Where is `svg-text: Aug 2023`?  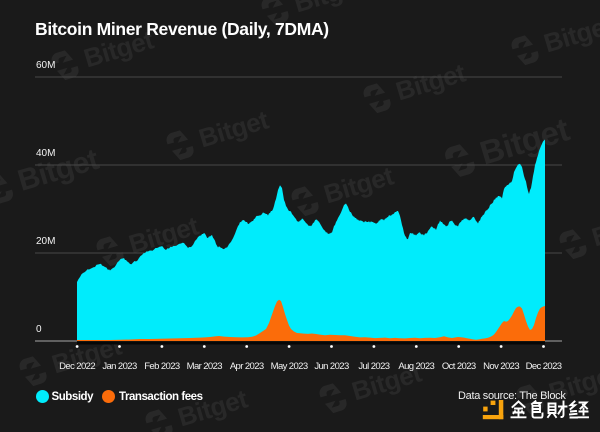 svg-text: Aug 2023 is located at coordinates (416, 366).